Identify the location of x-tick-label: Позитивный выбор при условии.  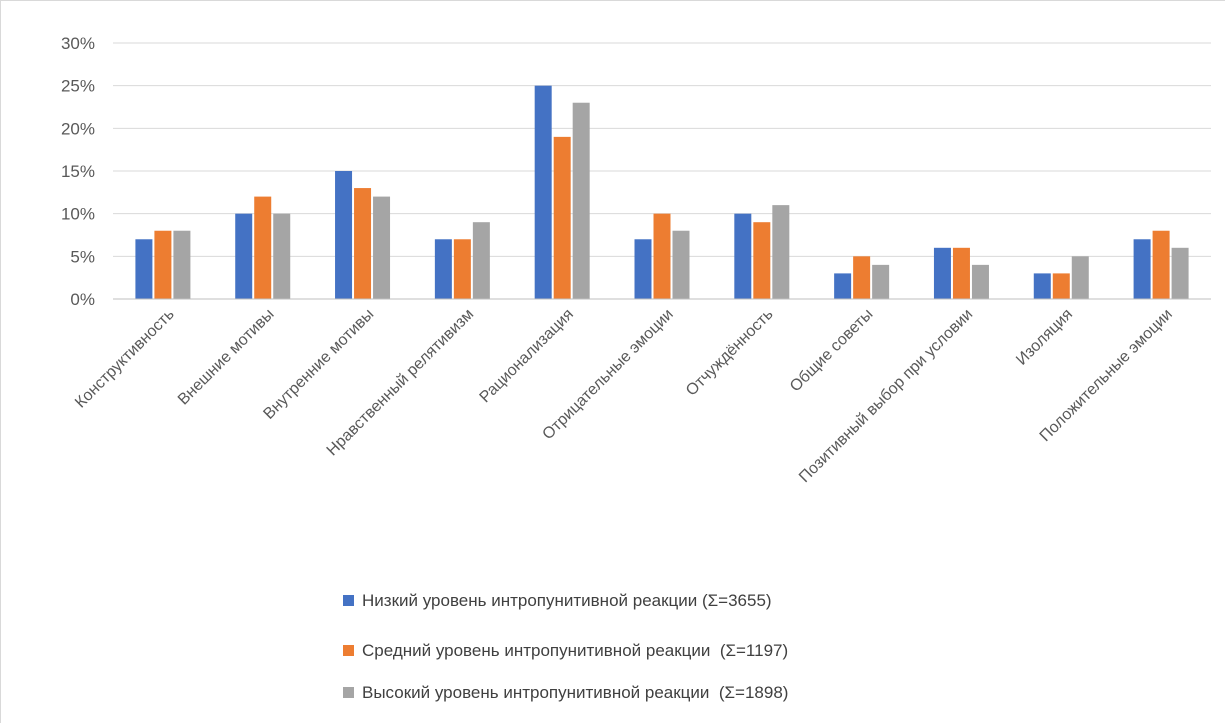
(886, 396).